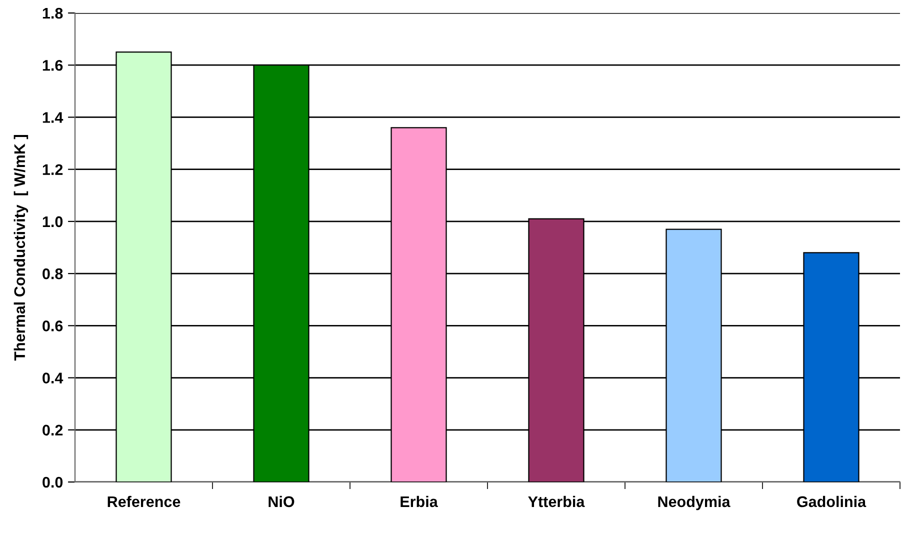  Describe the element at coordinates (53, 117) in the screenshot. I see `y-tick-label: 1.4` at that location.